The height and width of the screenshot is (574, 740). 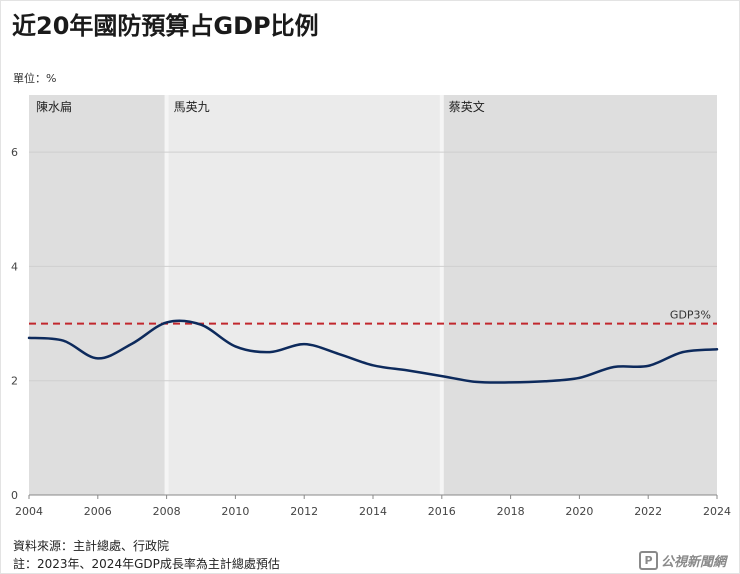 I want to click on footnote: 註：2023年、2024年GDP成長率為主計總處預估, so click(x=146, y=564).